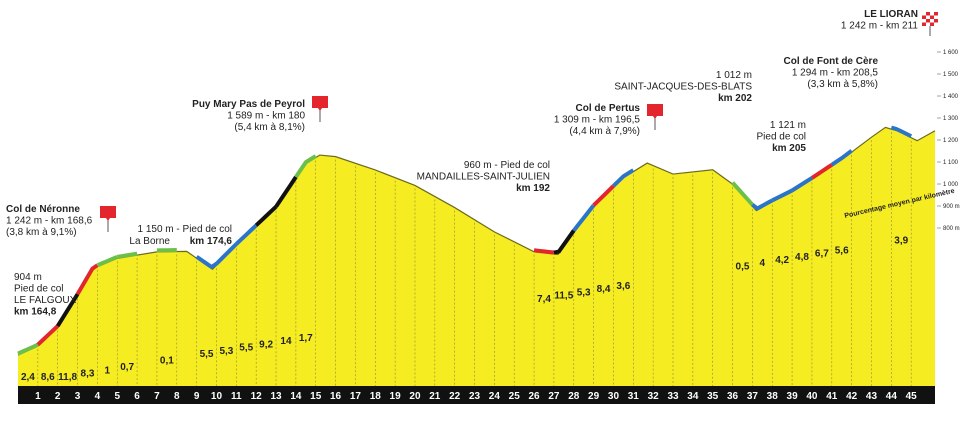 This screenshot has height=421, width=960. Describe the element at coordinates (316, 396) in the screenshot. I see `km-label: 15` at that location.